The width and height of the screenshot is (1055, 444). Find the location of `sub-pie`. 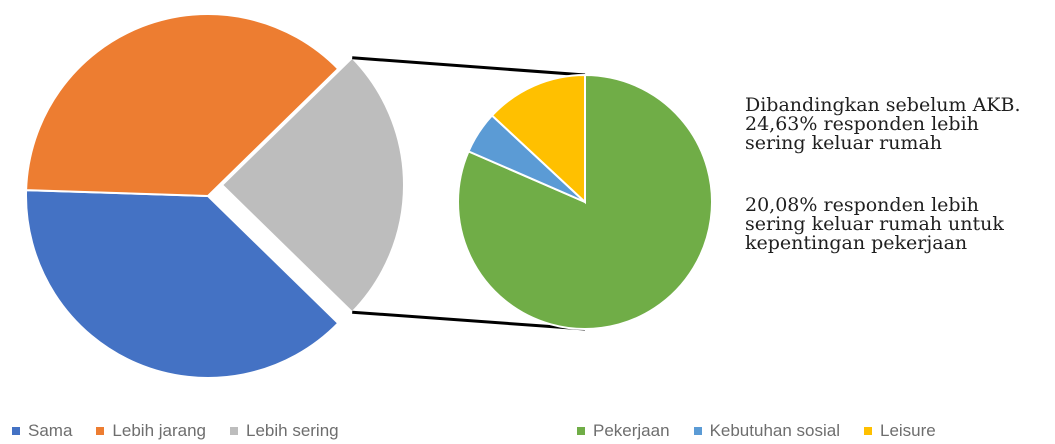

sub-pie is located at coordinates (585, 201).